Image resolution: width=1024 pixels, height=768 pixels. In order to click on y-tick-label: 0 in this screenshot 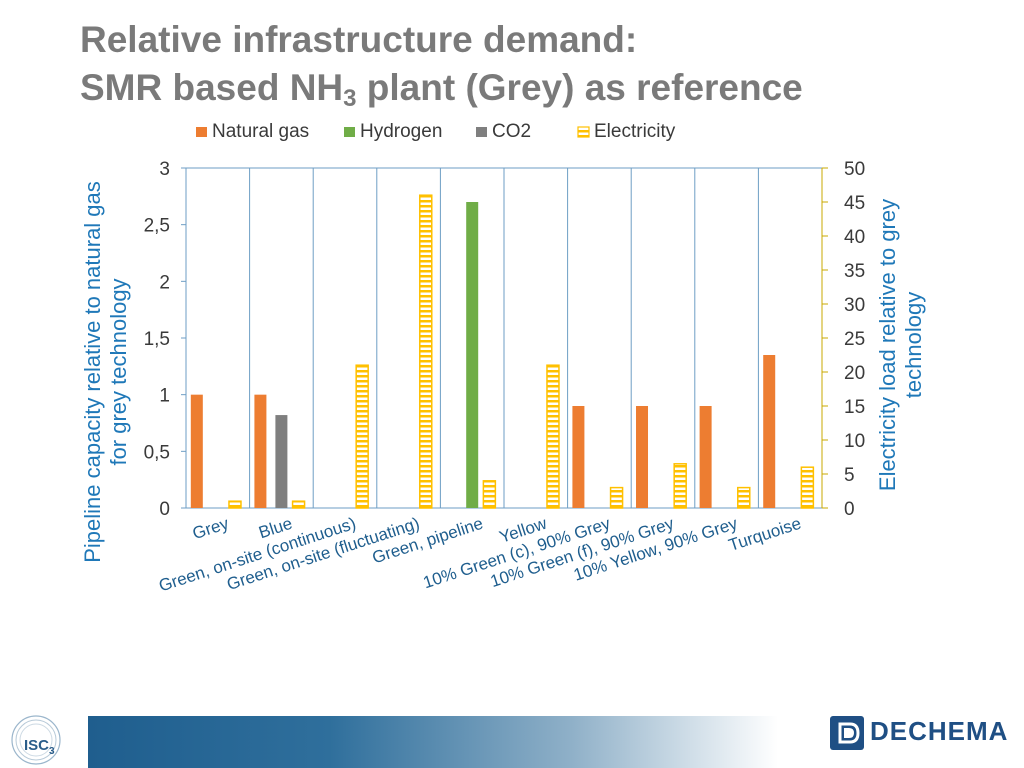, I will do `click(164, 509)`.